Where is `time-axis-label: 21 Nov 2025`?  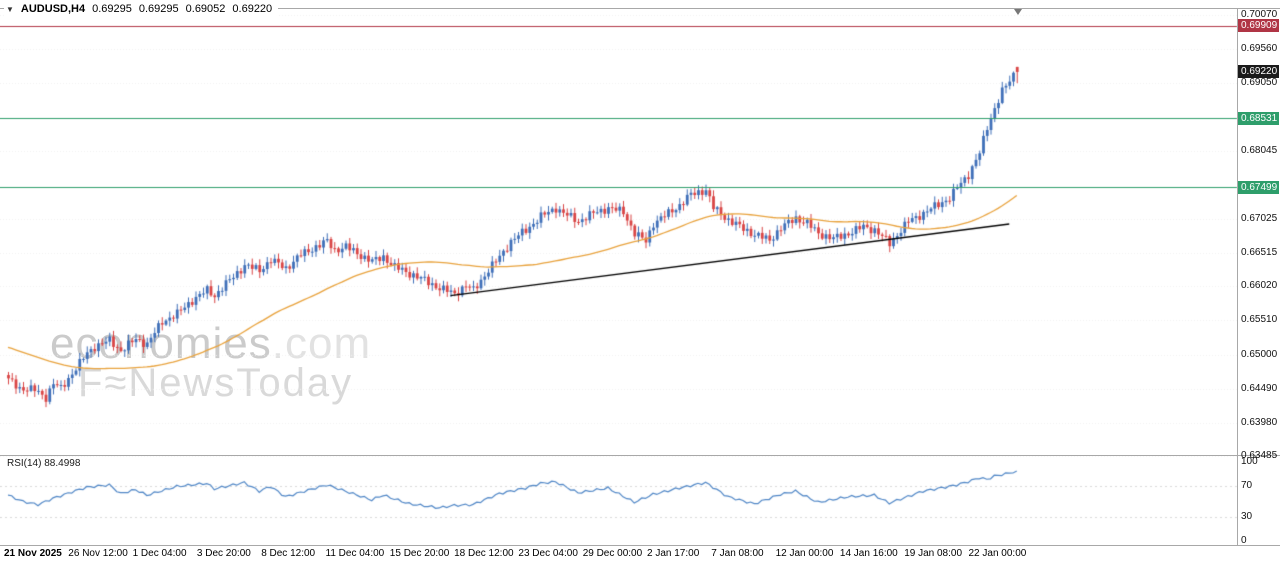 time-axis-label: 21 Nov 2025 is located at coordinates (33, 553).